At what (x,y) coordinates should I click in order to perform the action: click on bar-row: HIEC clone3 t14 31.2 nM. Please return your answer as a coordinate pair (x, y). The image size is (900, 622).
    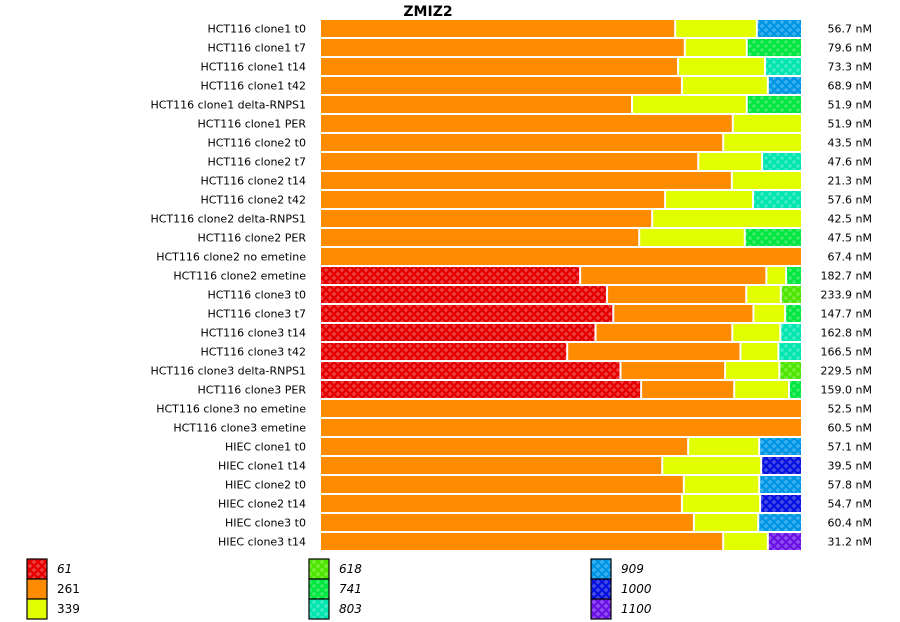
    Looking at the image, I should click on (545, 541).